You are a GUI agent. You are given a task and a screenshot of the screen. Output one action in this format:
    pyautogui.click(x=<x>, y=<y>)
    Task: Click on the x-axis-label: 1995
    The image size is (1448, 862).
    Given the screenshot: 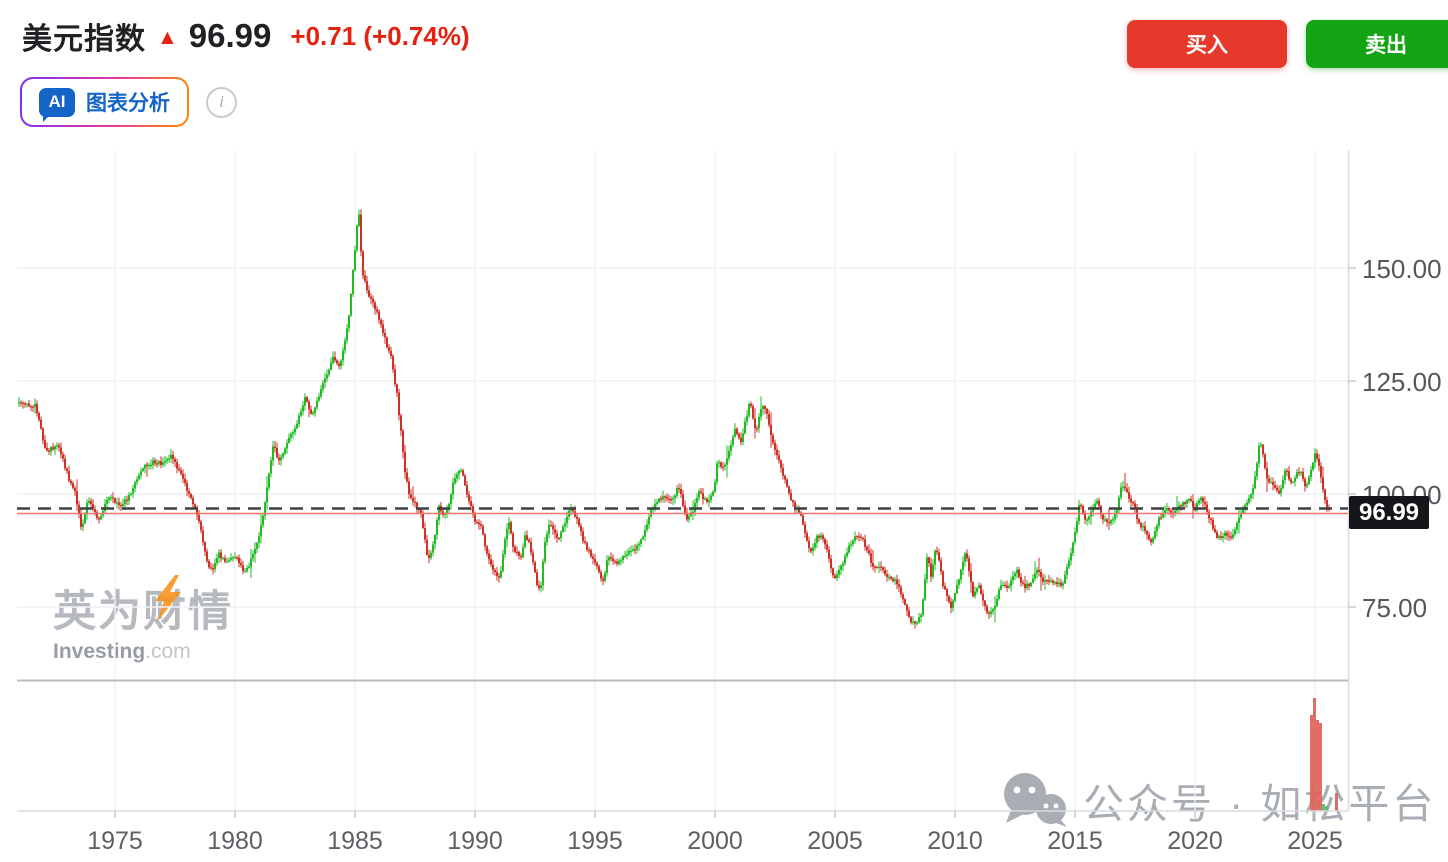 What is the action you would take?
    pyautogui.click(x=595, y=841)
    